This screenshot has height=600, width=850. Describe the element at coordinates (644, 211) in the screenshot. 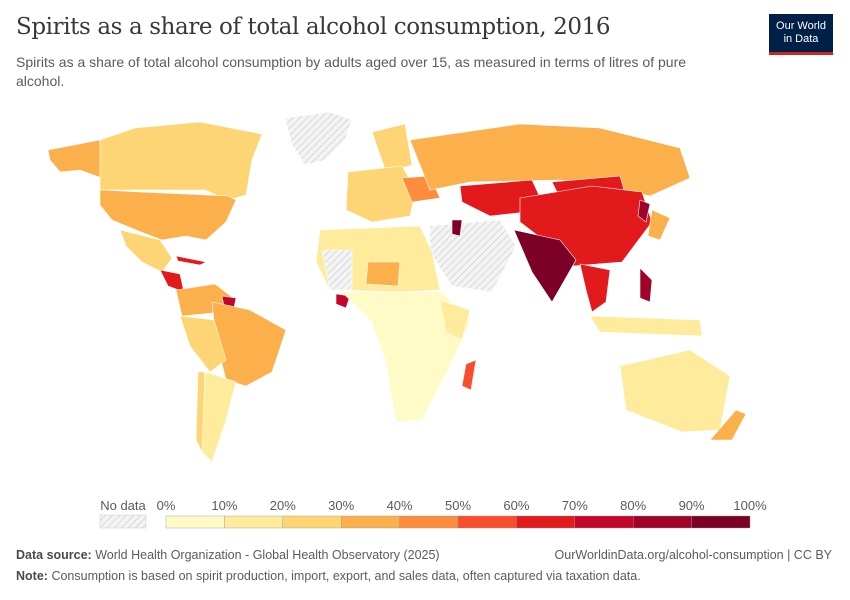

I see `country-korea` at that location.